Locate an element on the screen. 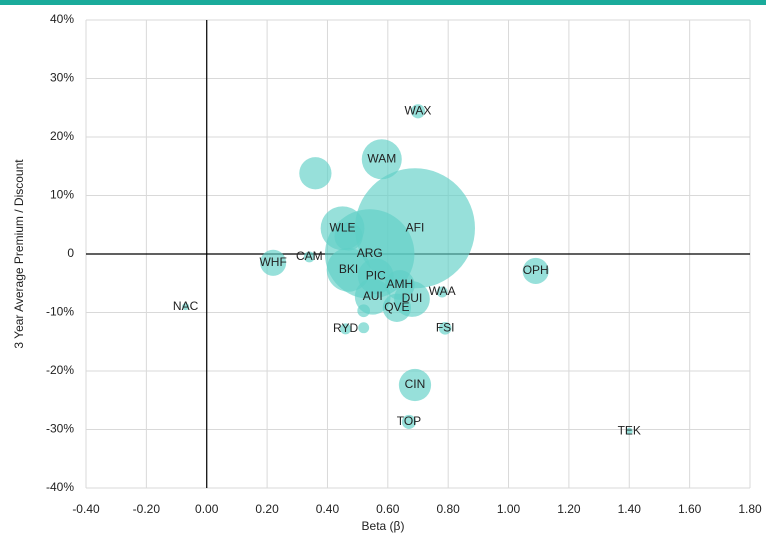  point-label: ARG is located at coordinates (370, 253).